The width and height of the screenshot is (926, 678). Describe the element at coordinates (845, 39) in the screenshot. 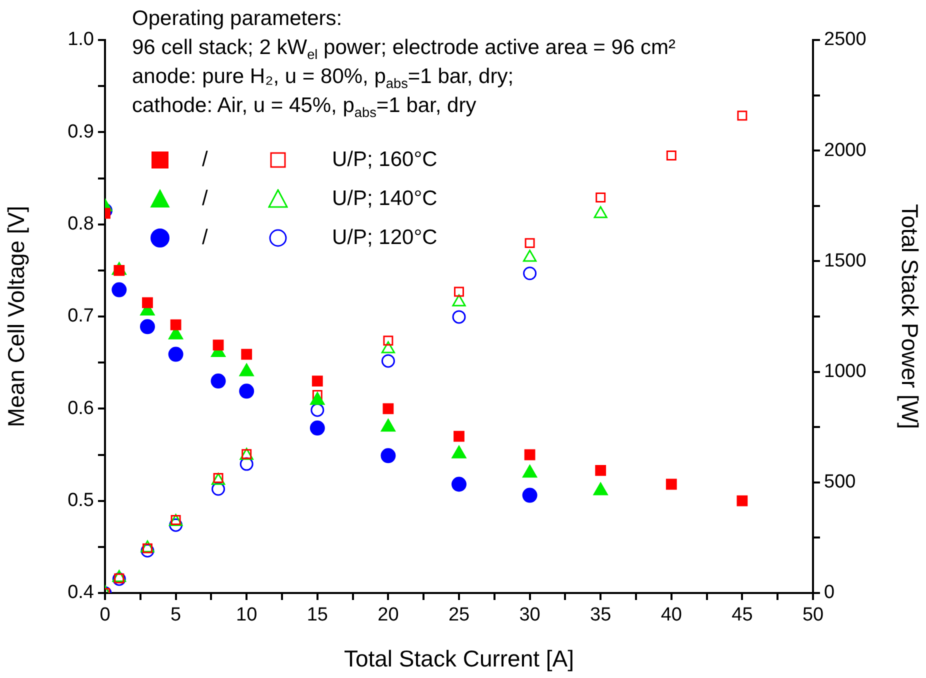

I see `y2-tick-label: 2500` at that location.